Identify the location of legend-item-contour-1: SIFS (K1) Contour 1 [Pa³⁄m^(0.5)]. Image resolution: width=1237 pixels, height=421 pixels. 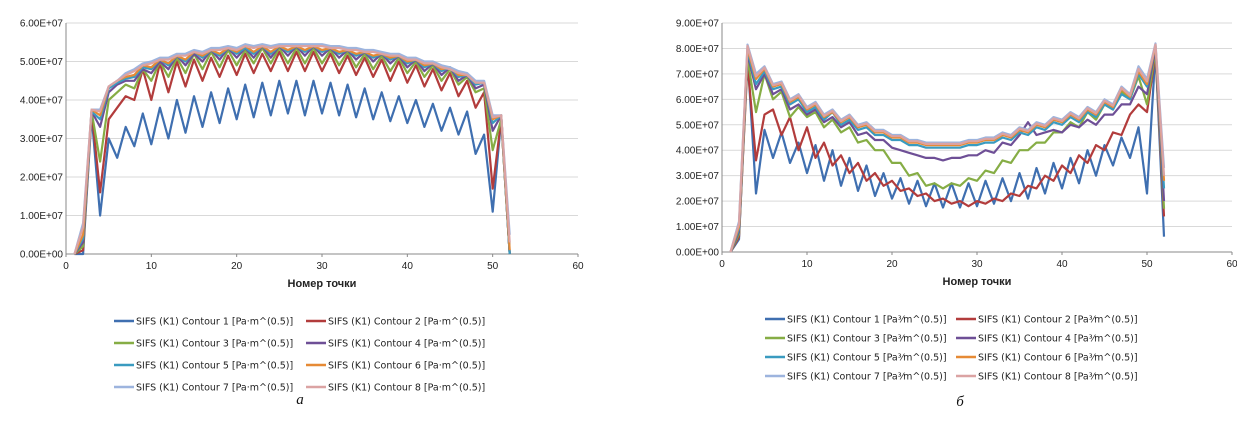
(856, 320).